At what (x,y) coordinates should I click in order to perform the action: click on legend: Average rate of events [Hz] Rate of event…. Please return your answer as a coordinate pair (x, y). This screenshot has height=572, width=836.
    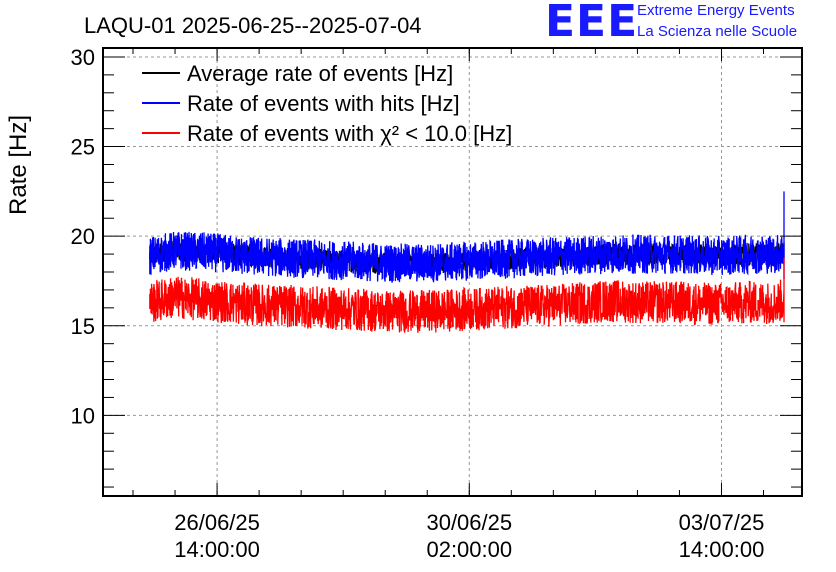
    Looking at the image, I should click on (327, 103).